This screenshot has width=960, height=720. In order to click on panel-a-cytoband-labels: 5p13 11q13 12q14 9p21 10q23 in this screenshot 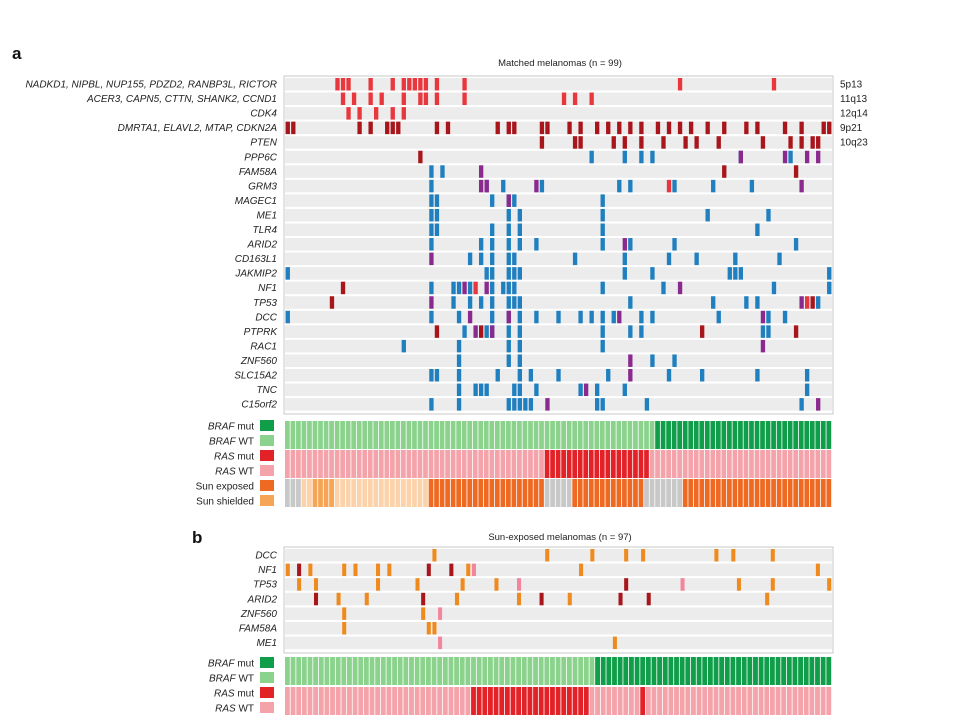, I will do `click(854, 114)`.